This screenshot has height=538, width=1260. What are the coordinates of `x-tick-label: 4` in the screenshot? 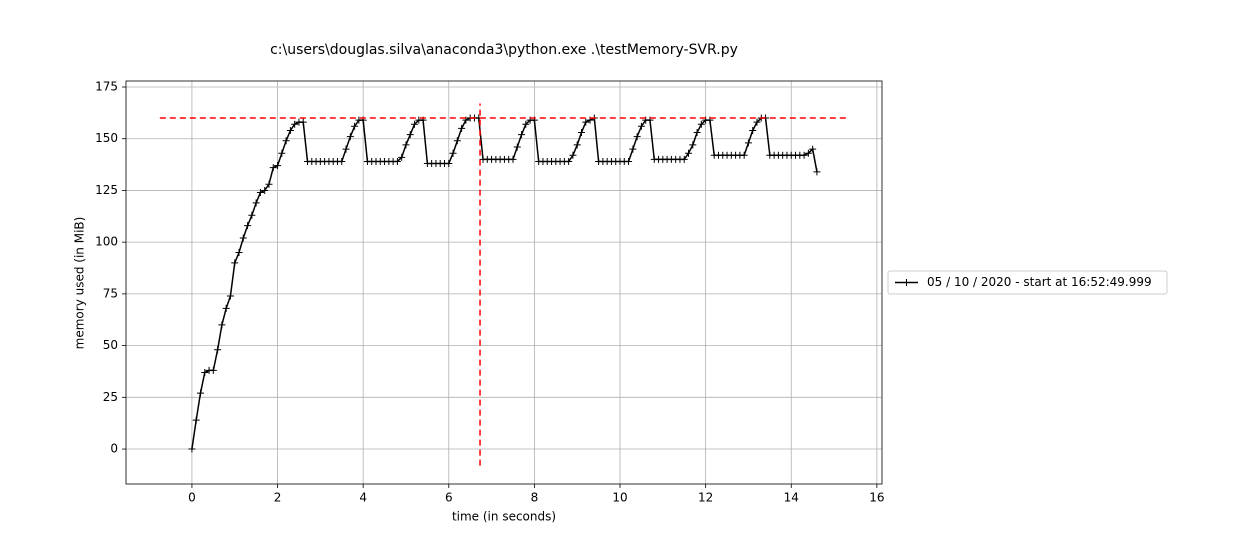 It's located at (363, 498).